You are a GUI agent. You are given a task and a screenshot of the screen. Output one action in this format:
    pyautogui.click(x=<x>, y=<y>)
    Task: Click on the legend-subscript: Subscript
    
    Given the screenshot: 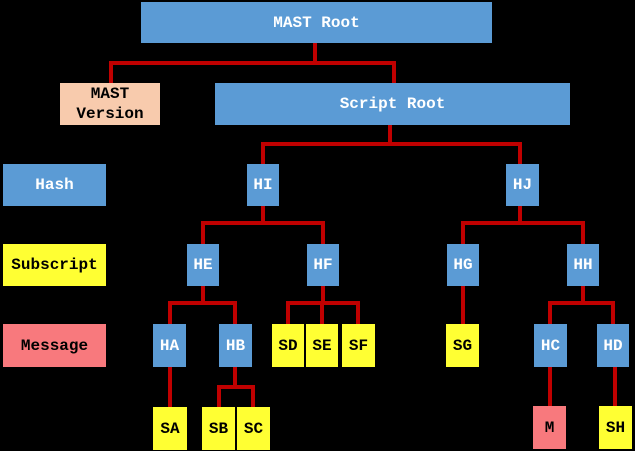 What is the action you would take?
    pyautogui.click(x=54, y=265)
    